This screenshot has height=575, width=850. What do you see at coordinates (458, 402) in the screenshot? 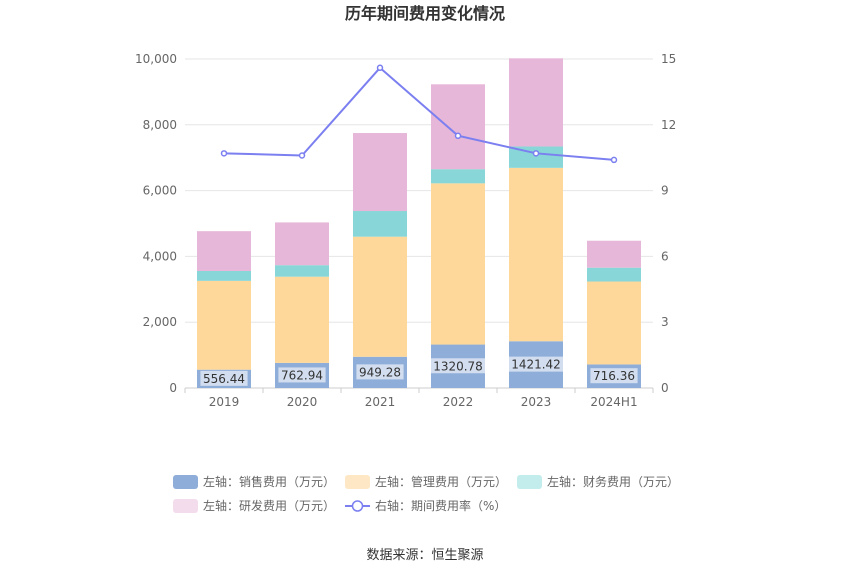
I see `x-tick-label: 2022` at bounding box center [458, 402].